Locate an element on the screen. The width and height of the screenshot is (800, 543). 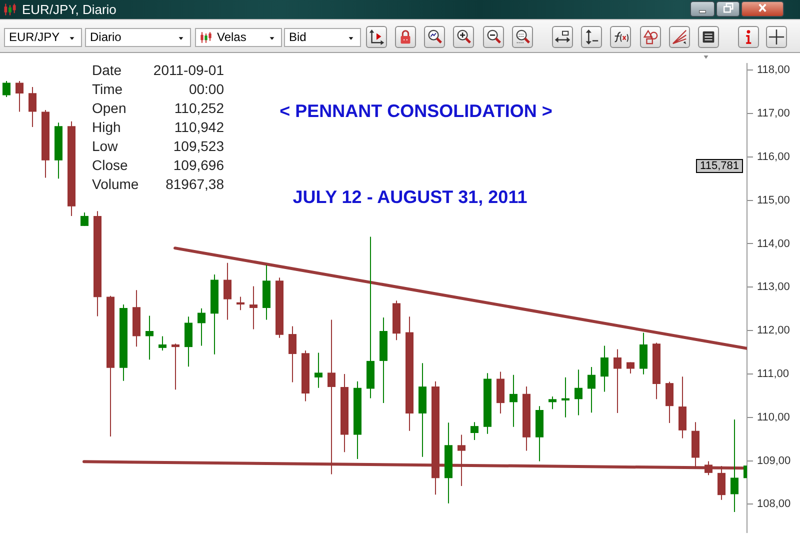
text: < PENNANT CONSOLIDATION > is located at coordinates (416, 111).